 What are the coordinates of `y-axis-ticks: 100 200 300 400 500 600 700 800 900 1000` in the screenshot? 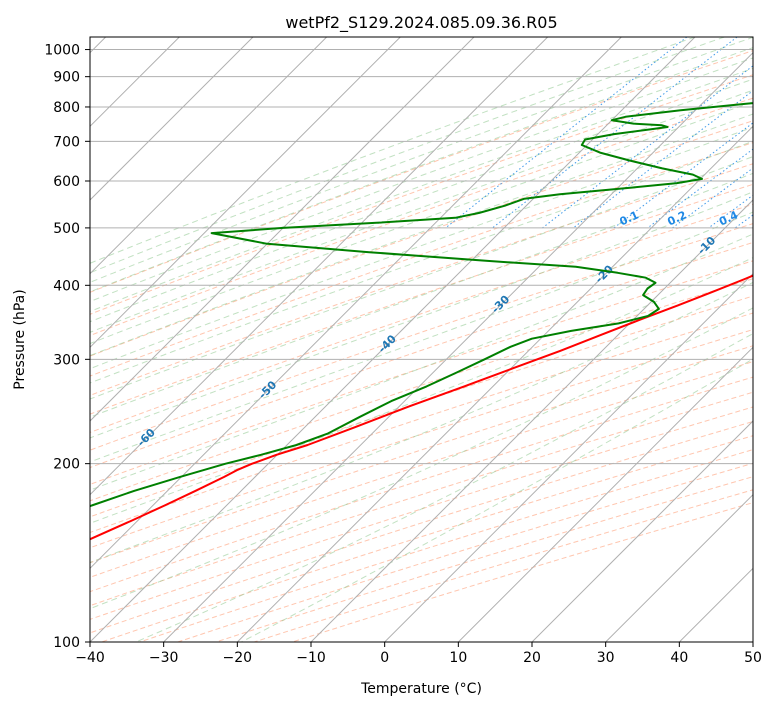 It's located at (67, 347).